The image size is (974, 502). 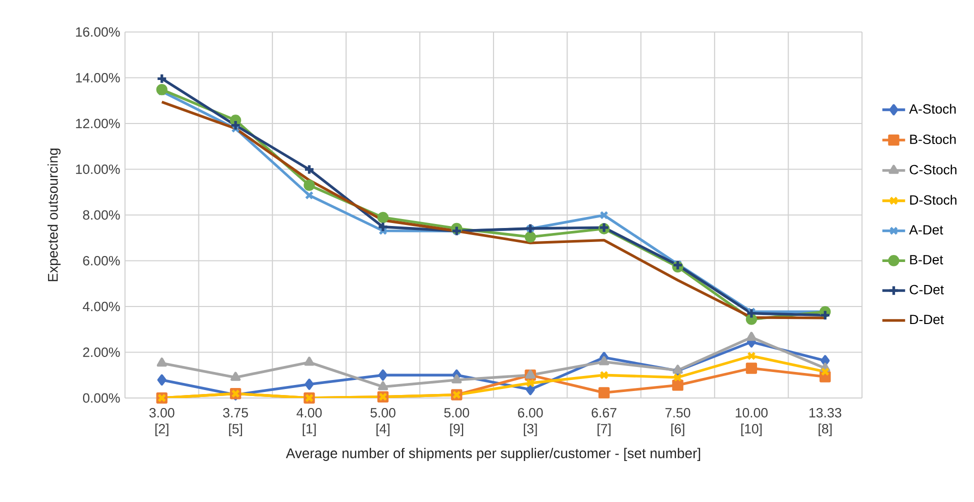 What do you see at coordinates (530, 422) in the screenshot?
I see `x-tick-label: 6.00 [3]` at bounding box center [530, 422].